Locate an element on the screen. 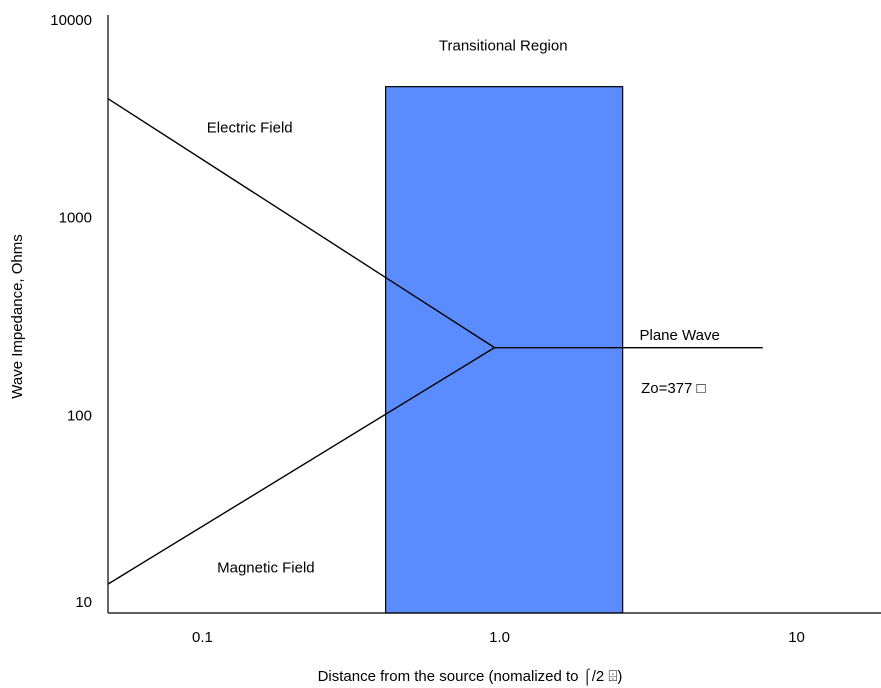 This screenshot has height=688, width=881. x-tick-label: 0.1 is located at coordinates (202, 637).